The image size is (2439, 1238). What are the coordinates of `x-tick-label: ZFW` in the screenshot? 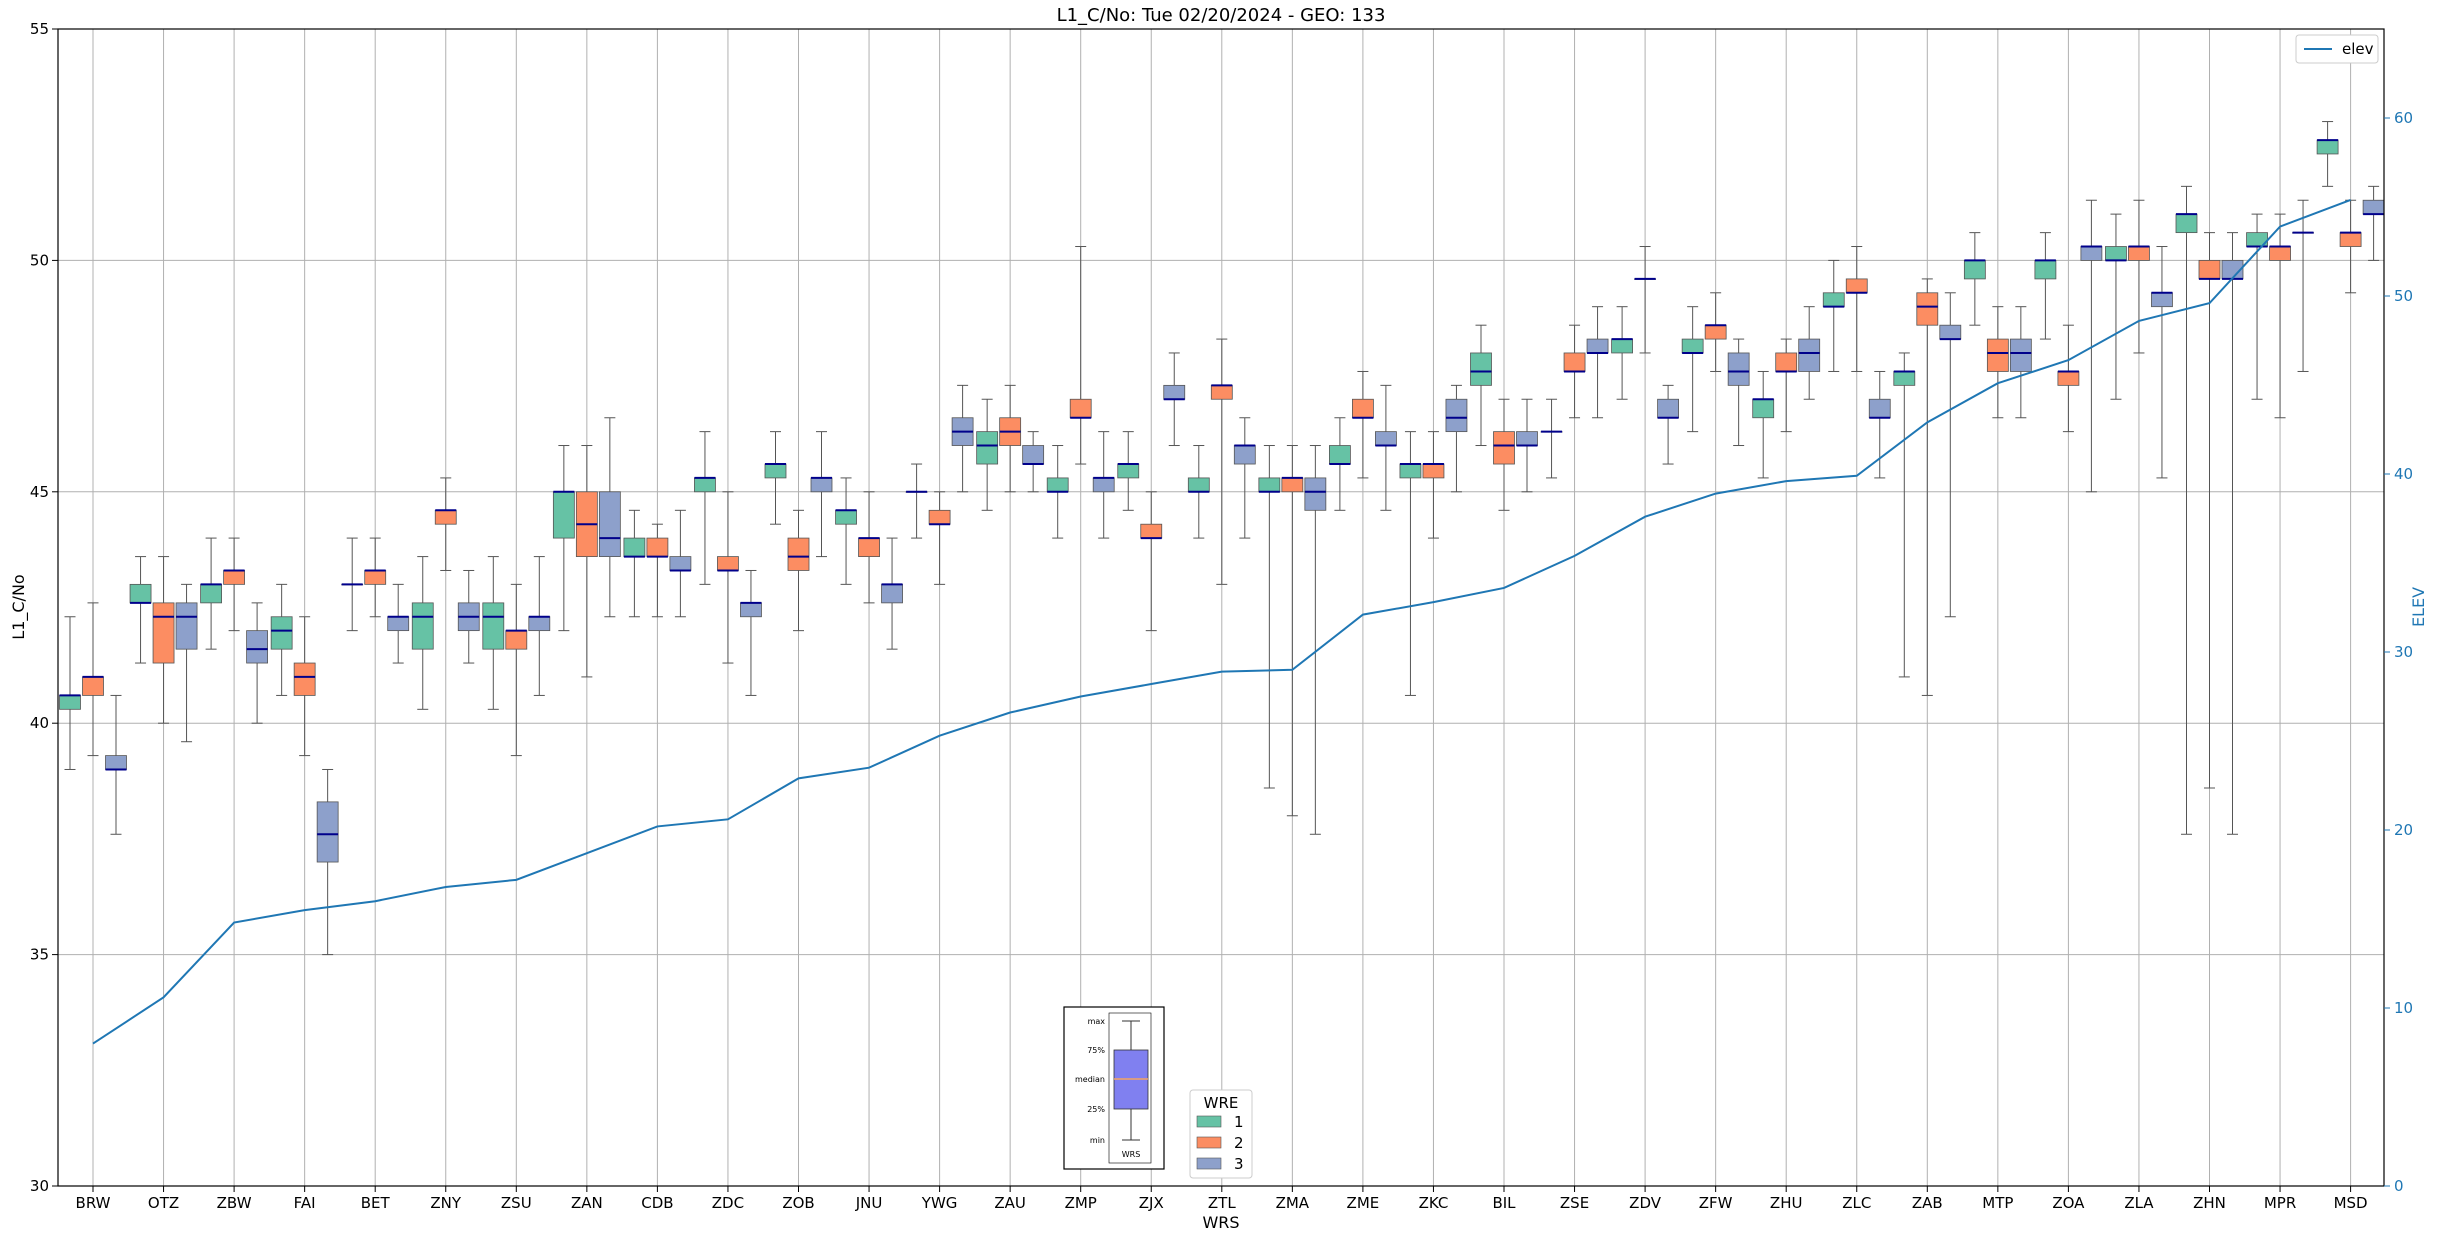 It's located at (1716, 1203).